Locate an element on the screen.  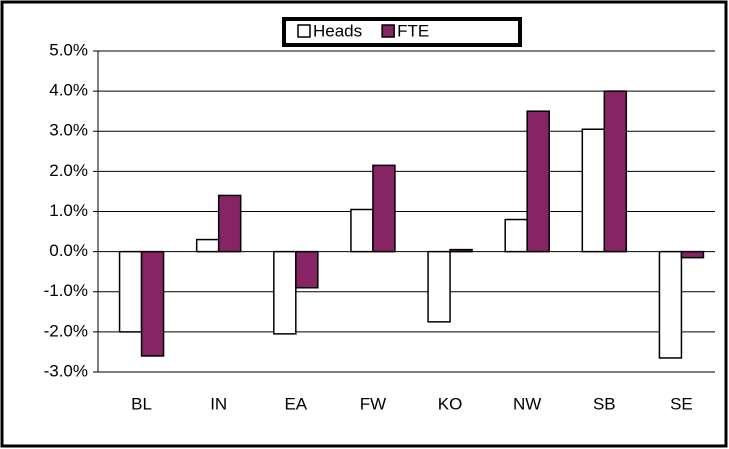
x-tick-label: EA is located at coordinates (295, 403).